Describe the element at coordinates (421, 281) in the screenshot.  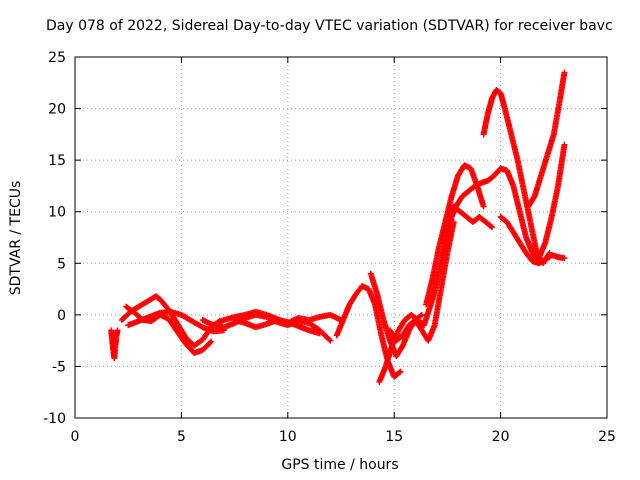
I see `data-series-arc-k` at that location.